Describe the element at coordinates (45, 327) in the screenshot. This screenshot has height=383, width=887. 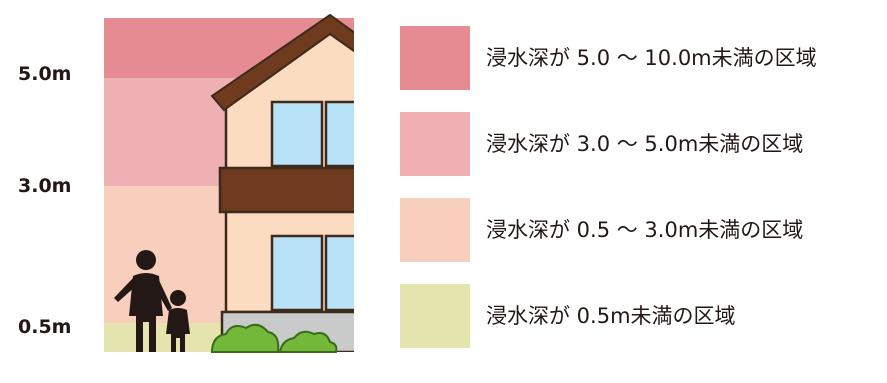
I see `scale-label-0.5m: 0.5m` at that location.